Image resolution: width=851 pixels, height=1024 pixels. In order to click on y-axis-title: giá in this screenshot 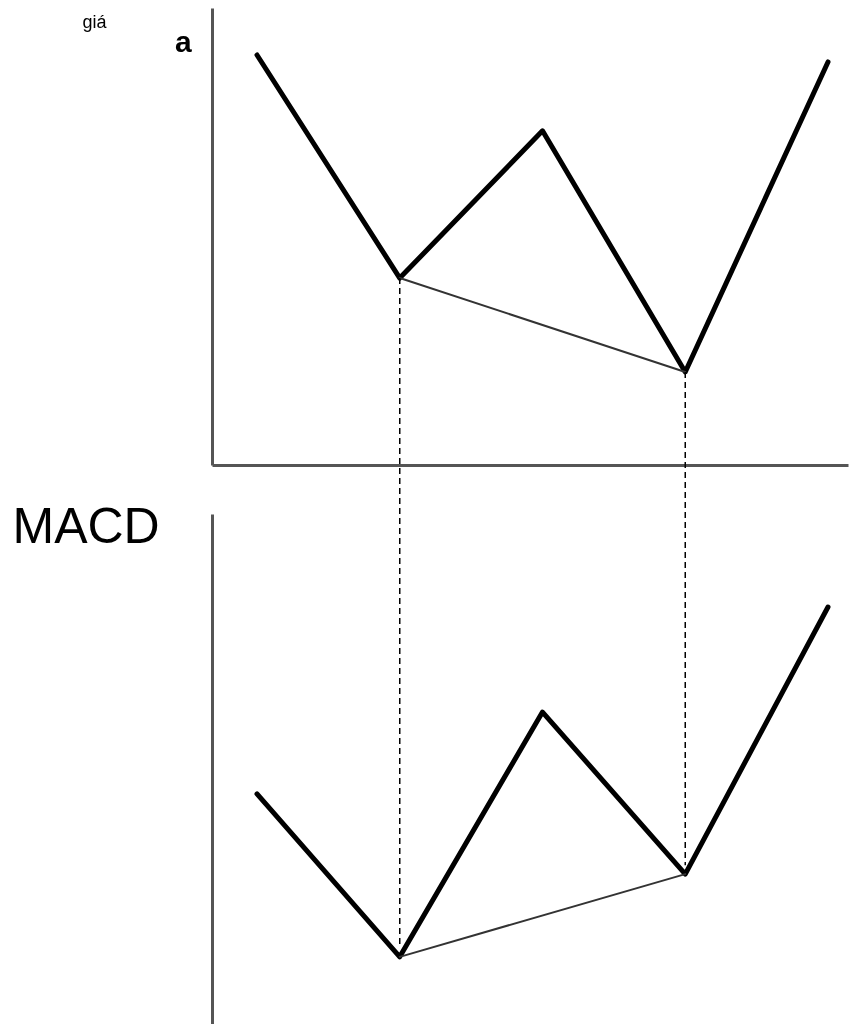, I will do `click(95, 21)`.